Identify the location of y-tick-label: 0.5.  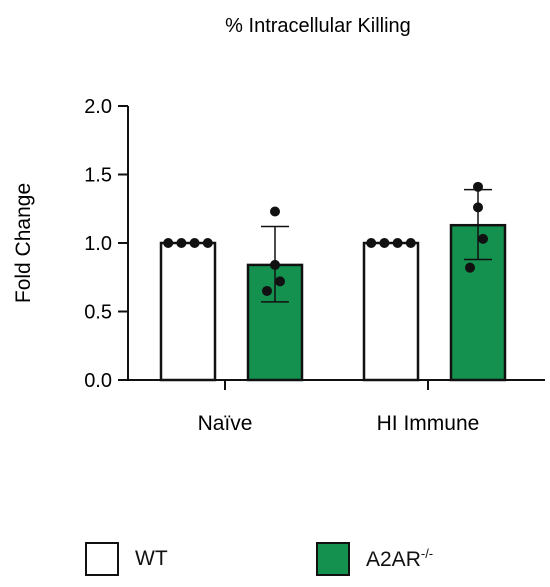
(98, 313).